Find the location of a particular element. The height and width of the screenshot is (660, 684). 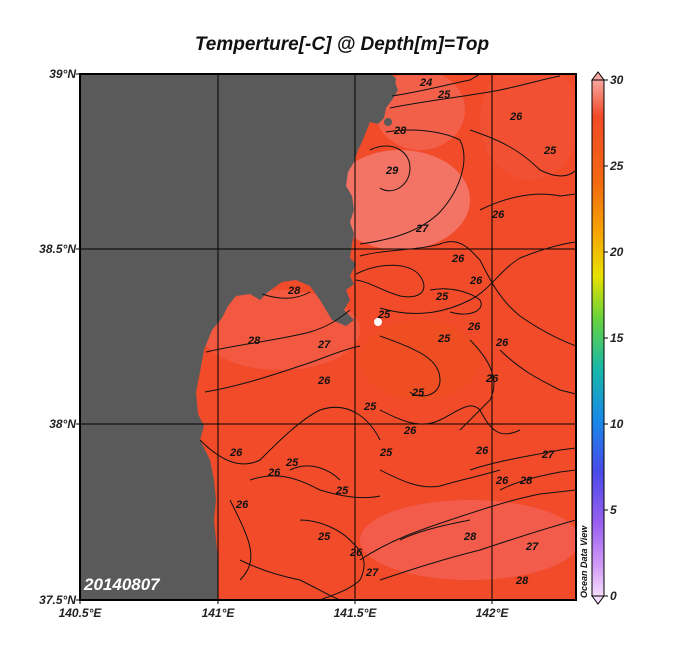

colorbar-tick-label: 30 is located at coordinates (617, 80).